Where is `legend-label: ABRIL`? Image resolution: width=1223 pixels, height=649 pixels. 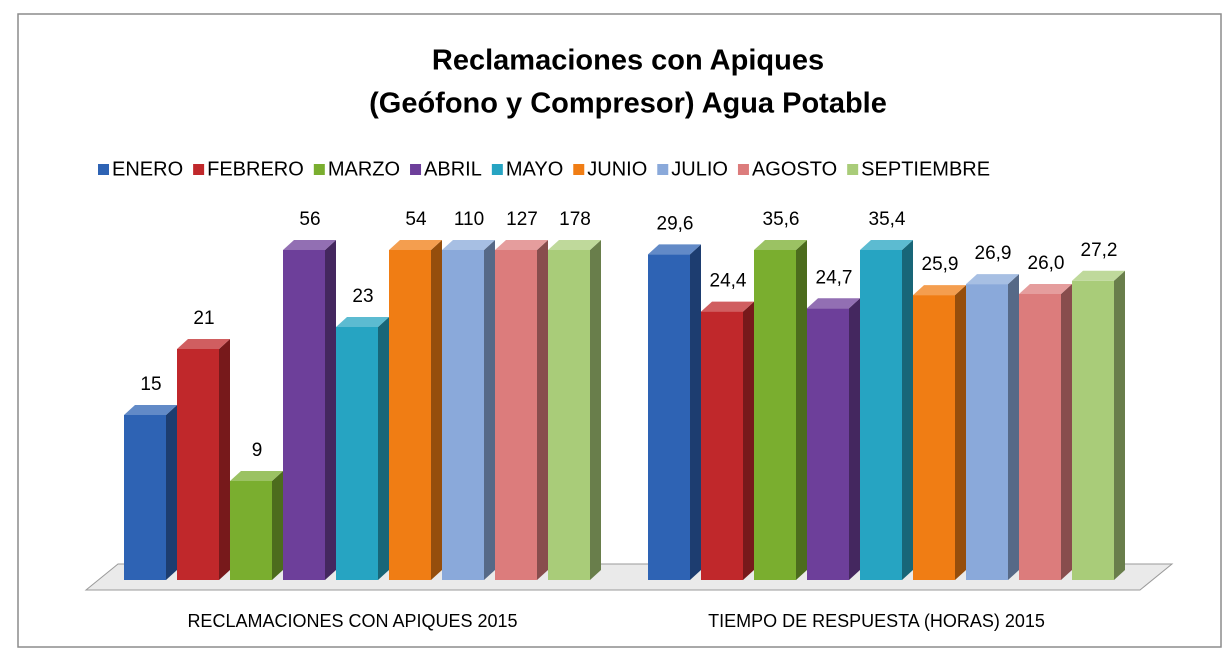
legend-label: ABRIL is located at coordinates (453, 169).